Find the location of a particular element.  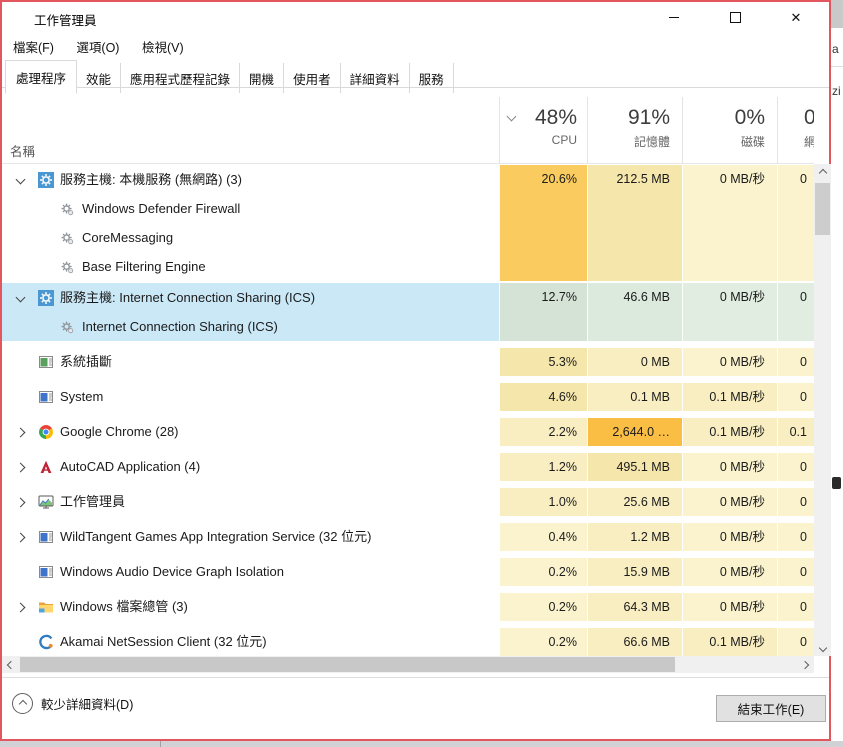

process-name: Windows Defender Firewall is located at coordinates (161, 208).